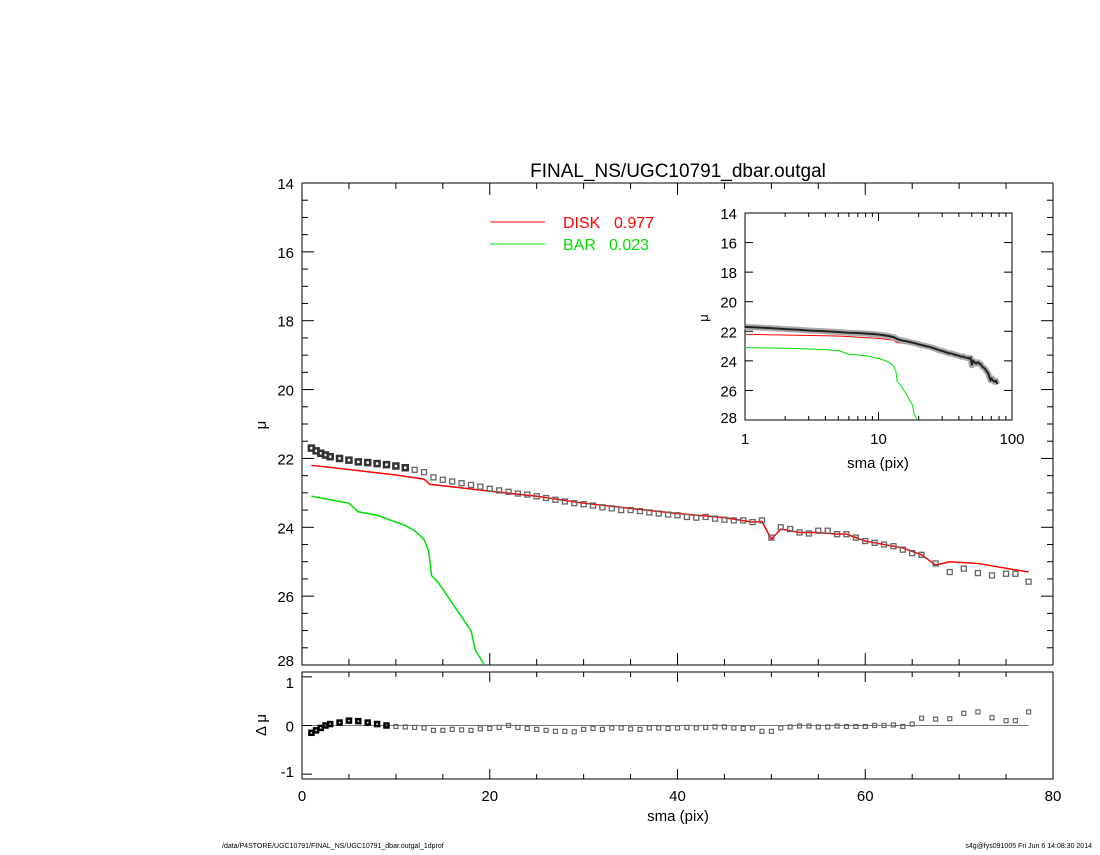 The image size is (1100, 855). I want to click on inset-y-tick-label: 20, so click(728, 303).